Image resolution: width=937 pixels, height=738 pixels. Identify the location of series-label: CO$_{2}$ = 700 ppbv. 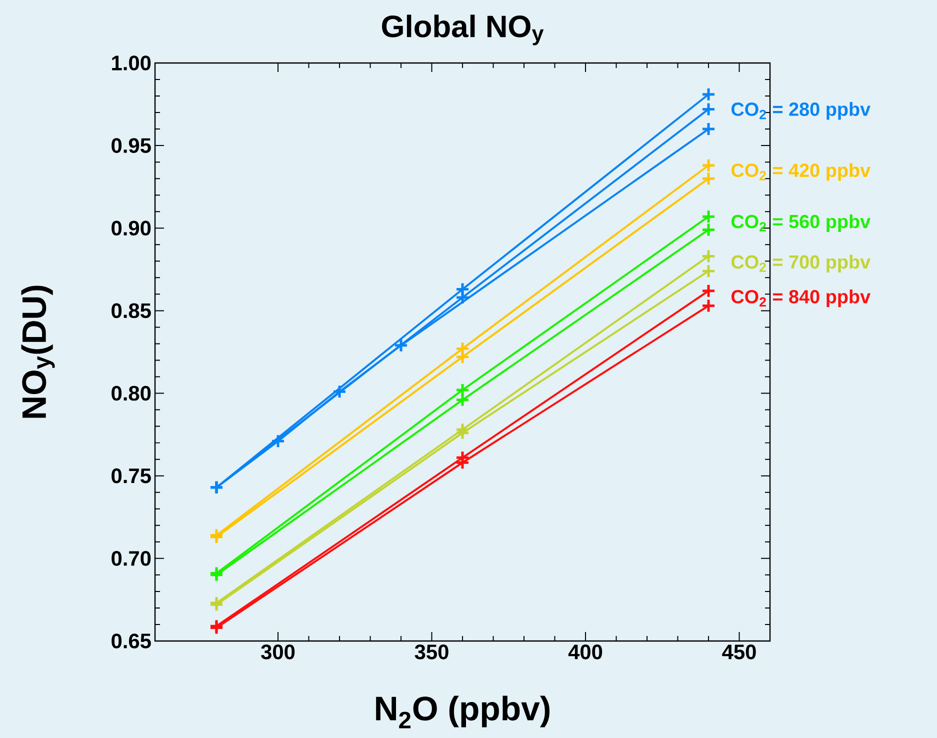
(800, 263).